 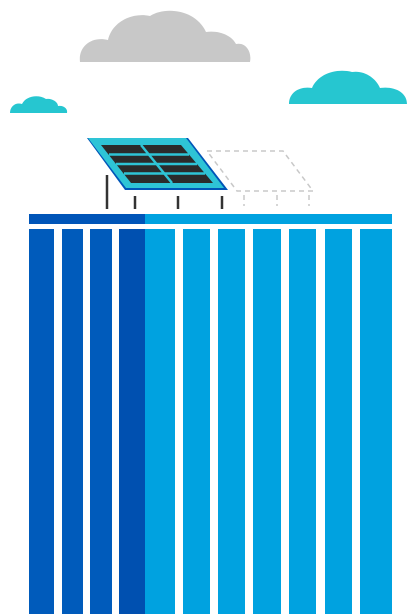 What do you see at coordinates (164, 192) in the screenshot?
I see `panel-legs` at bounding box center [164, 192].